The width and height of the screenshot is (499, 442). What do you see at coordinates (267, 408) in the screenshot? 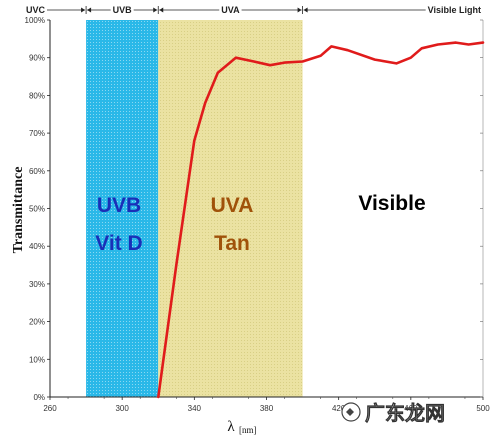
I see `x-tick-label: 380` at bounding box center [267, 408].